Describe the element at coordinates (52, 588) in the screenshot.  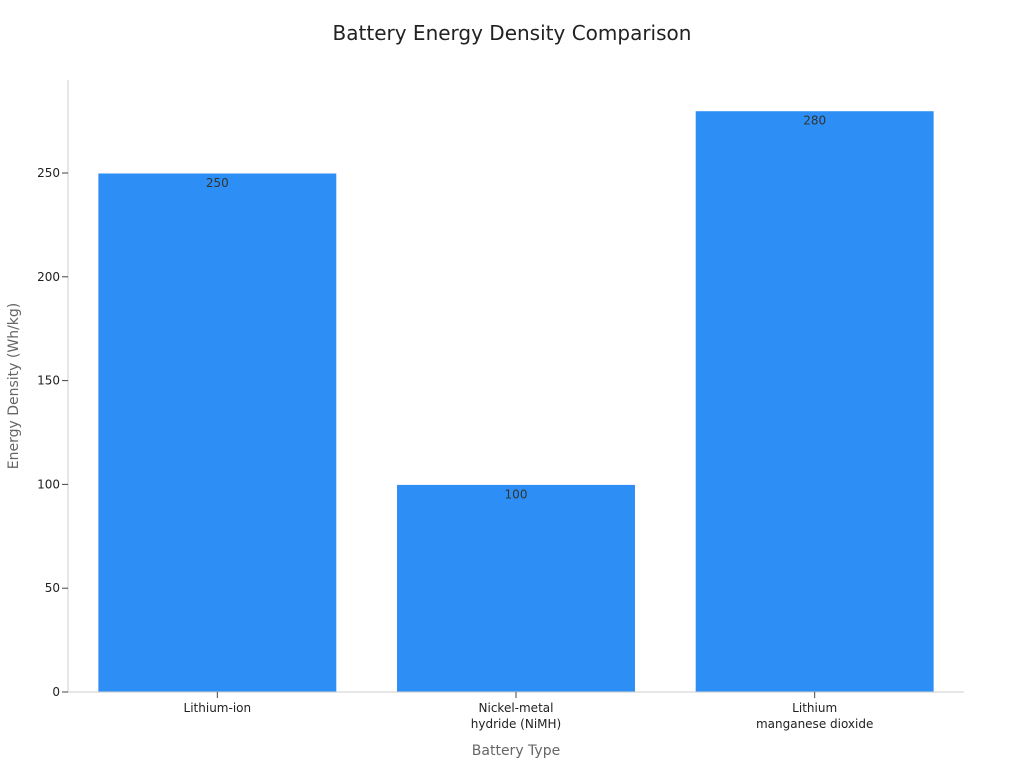
I see `y-tick-label: 50` at that location.